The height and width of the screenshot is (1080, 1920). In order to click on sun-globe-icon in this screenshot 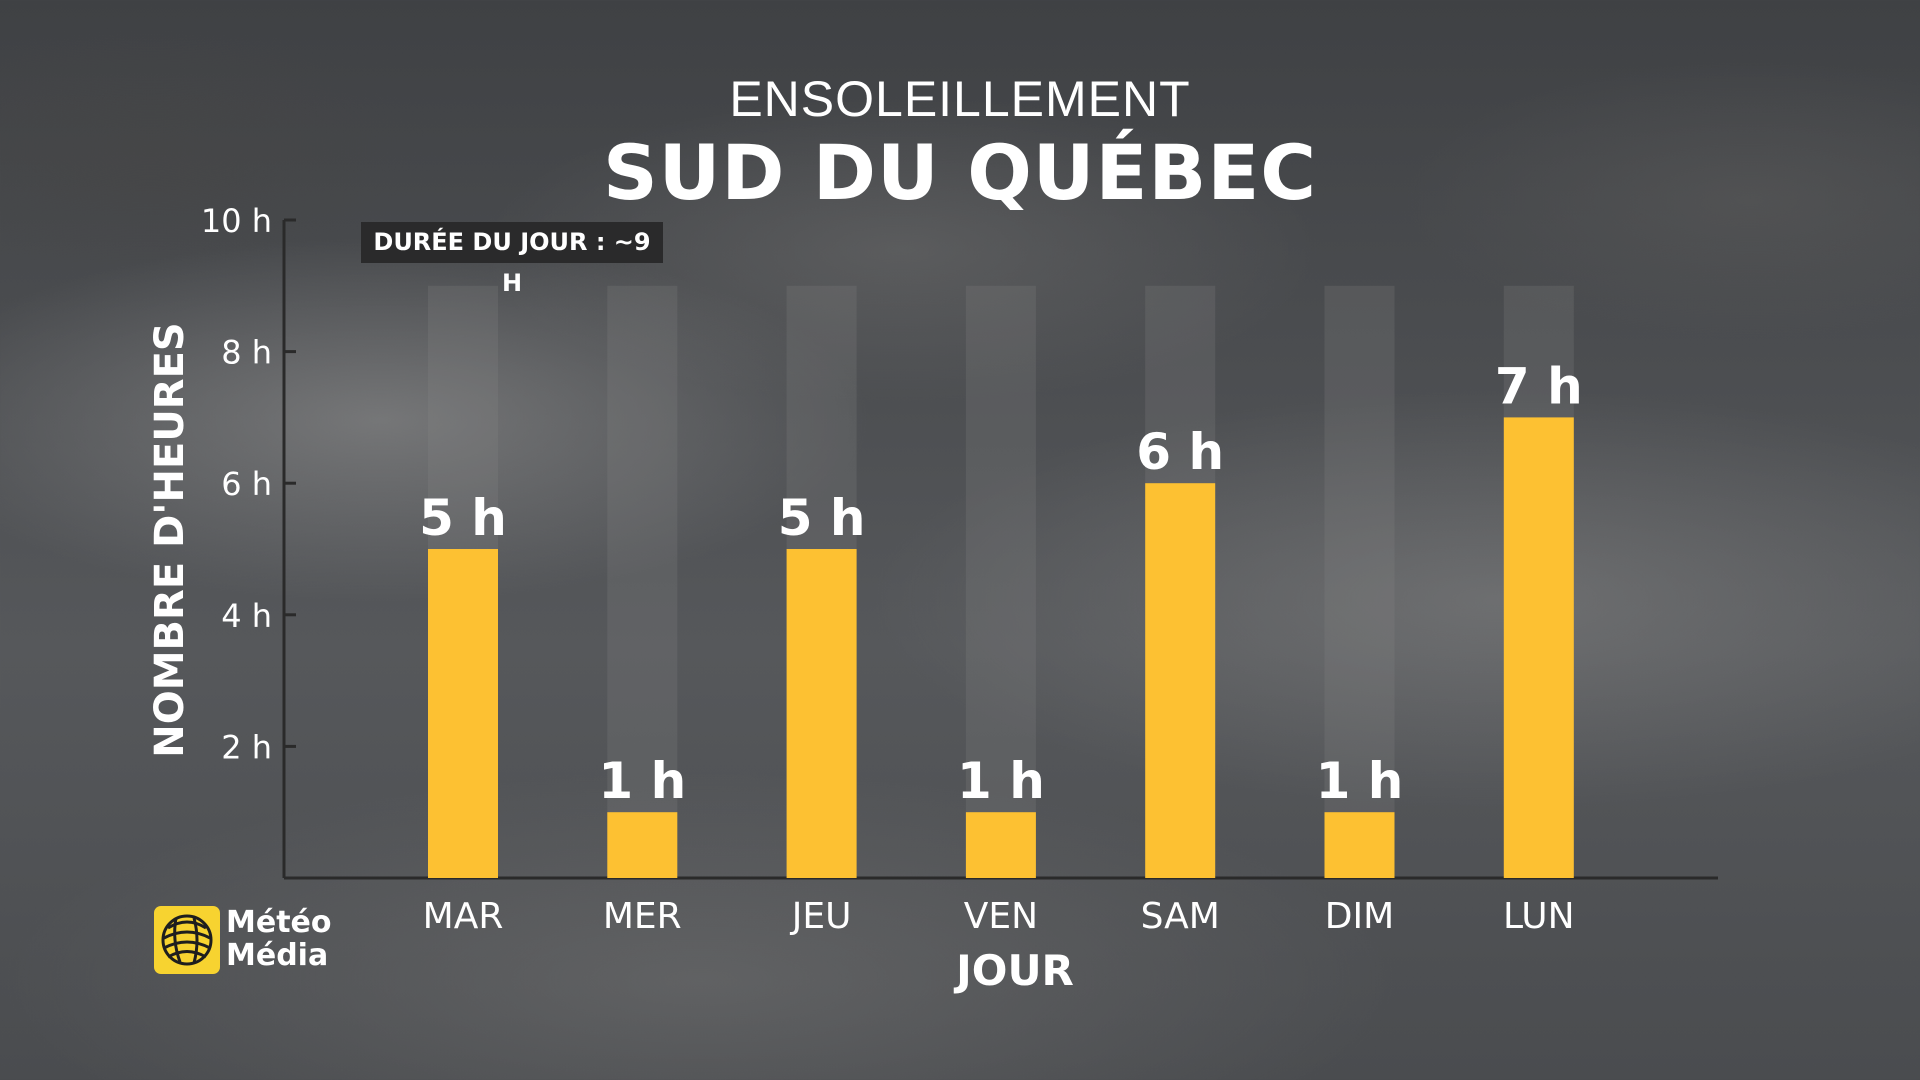, I will do `click(187, 940)`.